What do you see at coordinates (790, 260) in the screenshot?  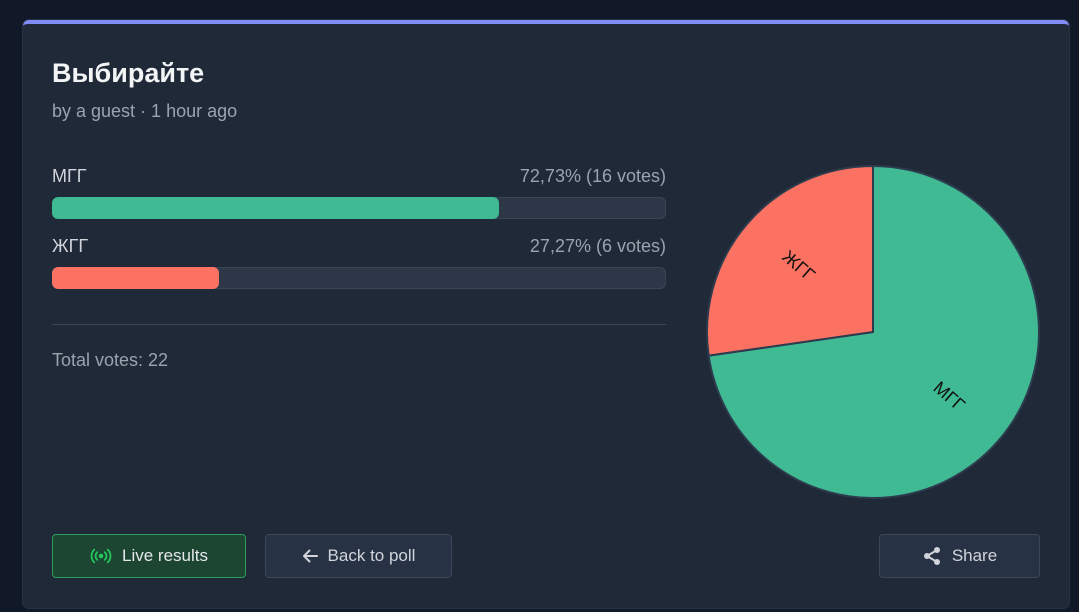 I see `pie-slice` at bounding box center [790, 260].